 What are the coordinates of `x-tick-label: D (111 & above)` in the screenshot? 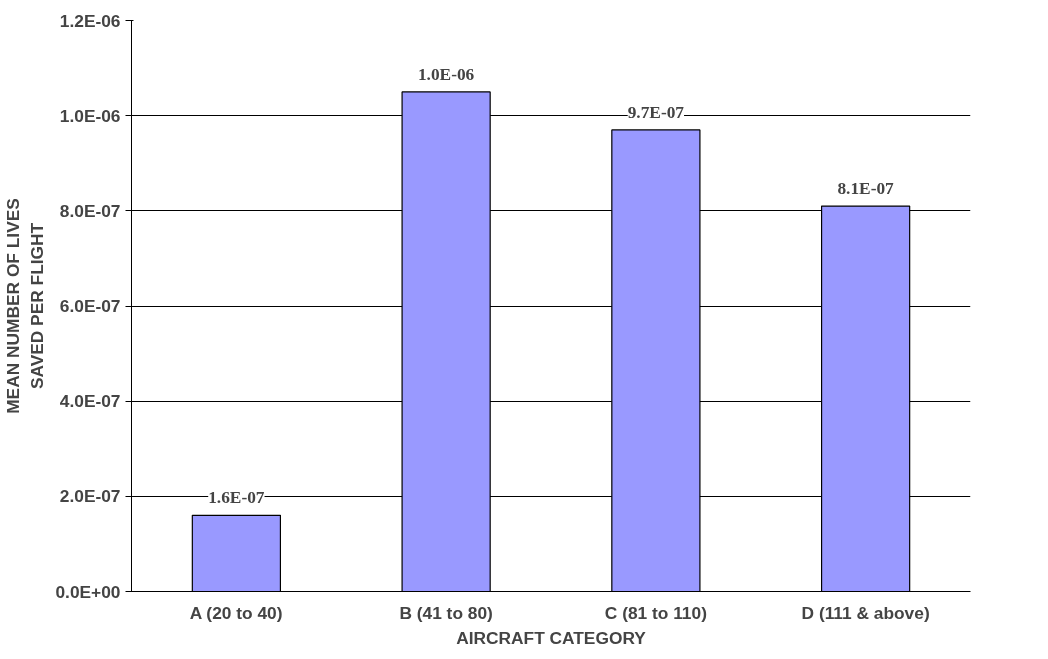 It's located at (865, 612).